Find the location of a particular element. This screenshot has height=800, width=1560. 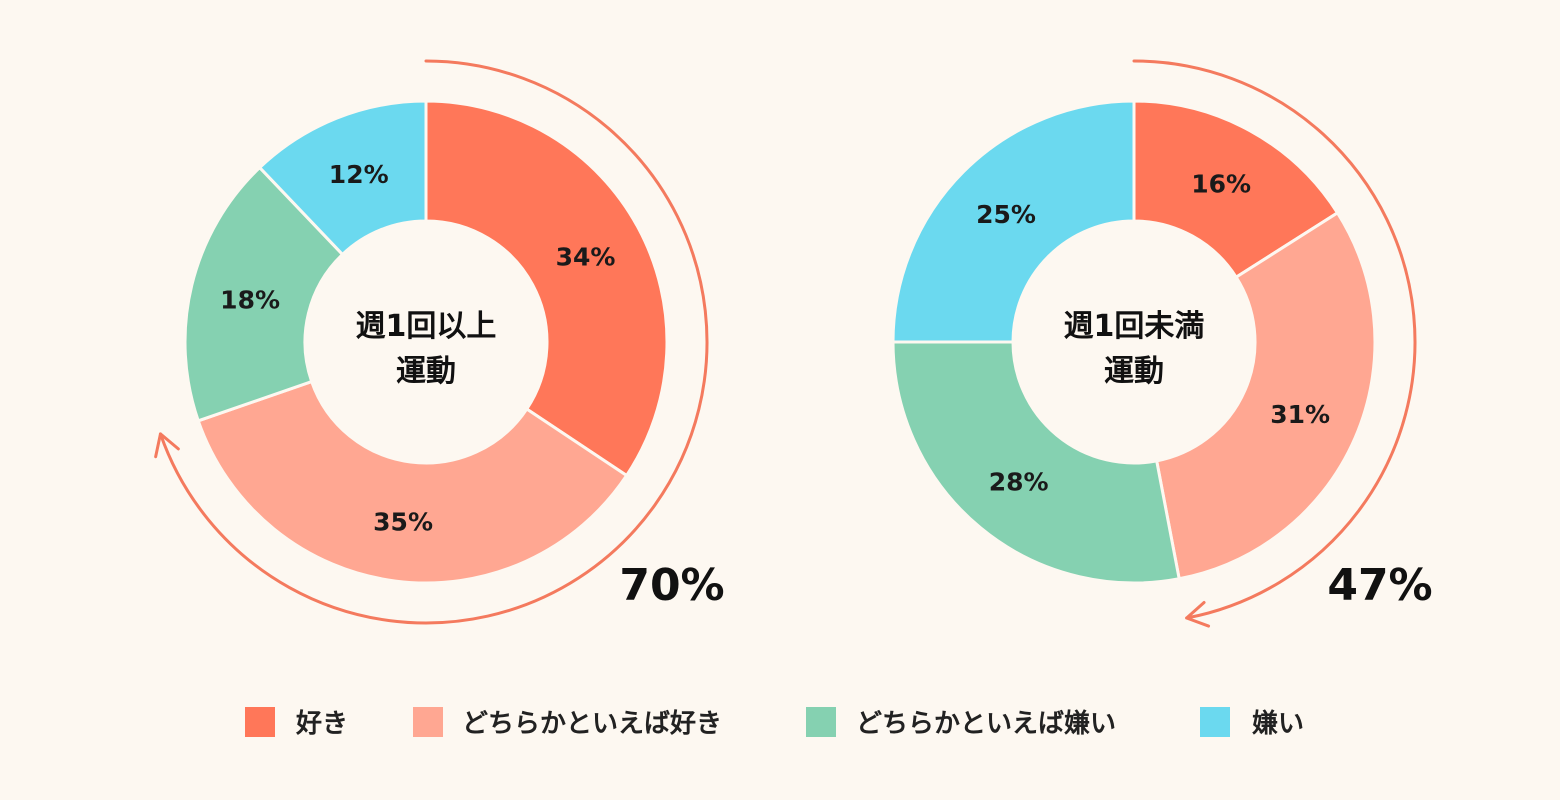

legend-item-rather-like: どちらかといえば好き is located at coordinates (567, 723).